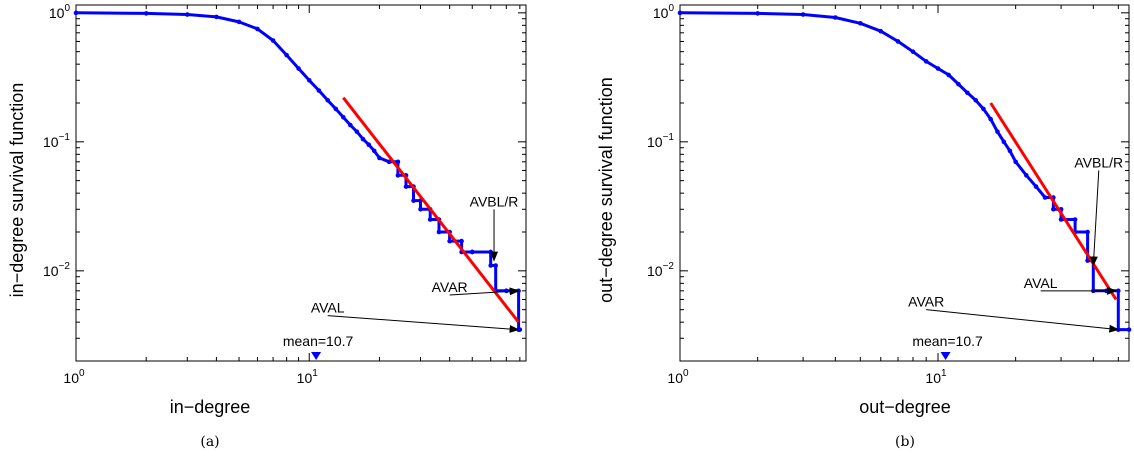 The width and height of the screenshot is (1134, 463). Describe the element at coordinates (210, 407) in the screenshot. I see `x-axis-label: in−degree` at that location.